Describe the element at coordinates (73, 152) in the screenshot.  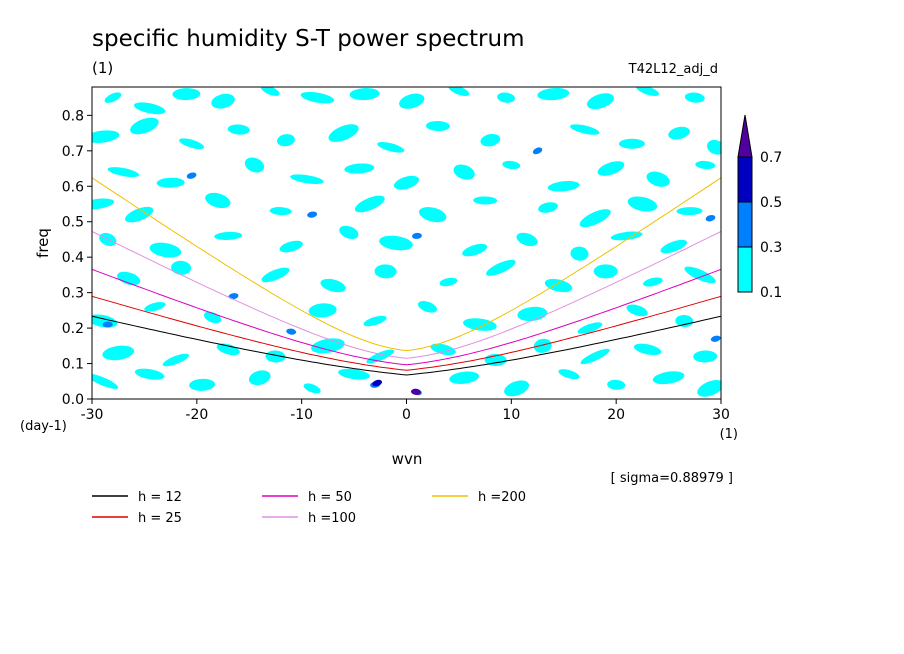
I see `y-tick-label: 0.7` at that location.